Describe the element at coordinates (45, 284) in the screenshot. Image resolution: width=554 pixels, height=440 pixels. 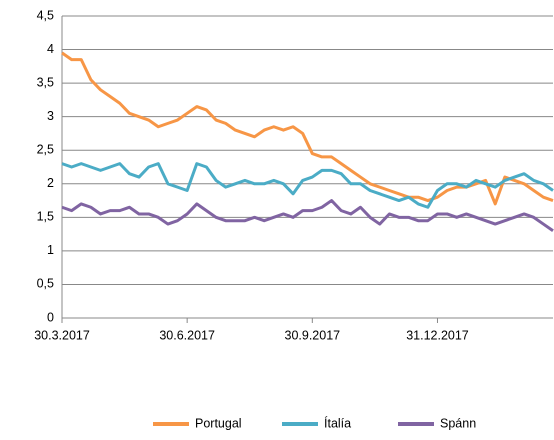
I see `y-tick-label: 0,5` at that location.